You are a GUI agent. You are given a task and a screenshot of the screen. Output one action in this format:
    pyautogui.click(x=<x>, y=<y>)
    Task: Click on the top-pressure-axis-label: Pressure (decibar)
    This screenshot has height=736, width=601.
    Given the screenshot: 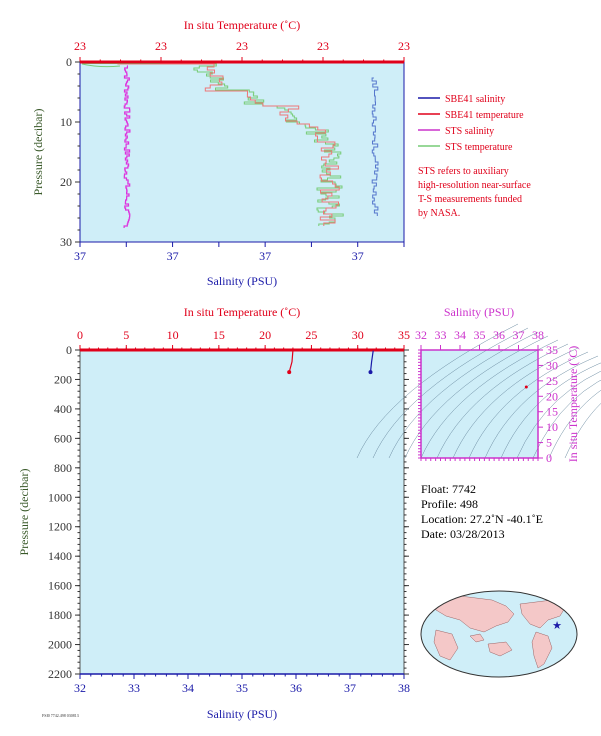 What is the action you would take?
    pyautogui.click(x=38, y=152)
    